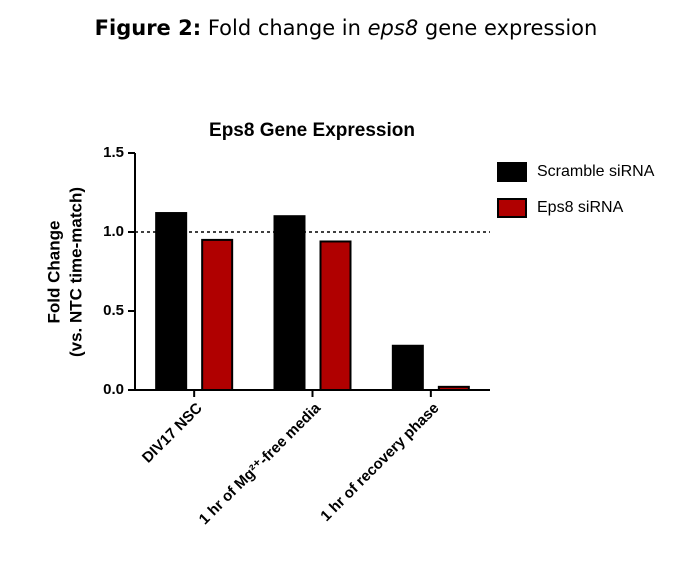 The image size is (692, 562). I want to click on caption-text: Fold change in, so click(284, 28).